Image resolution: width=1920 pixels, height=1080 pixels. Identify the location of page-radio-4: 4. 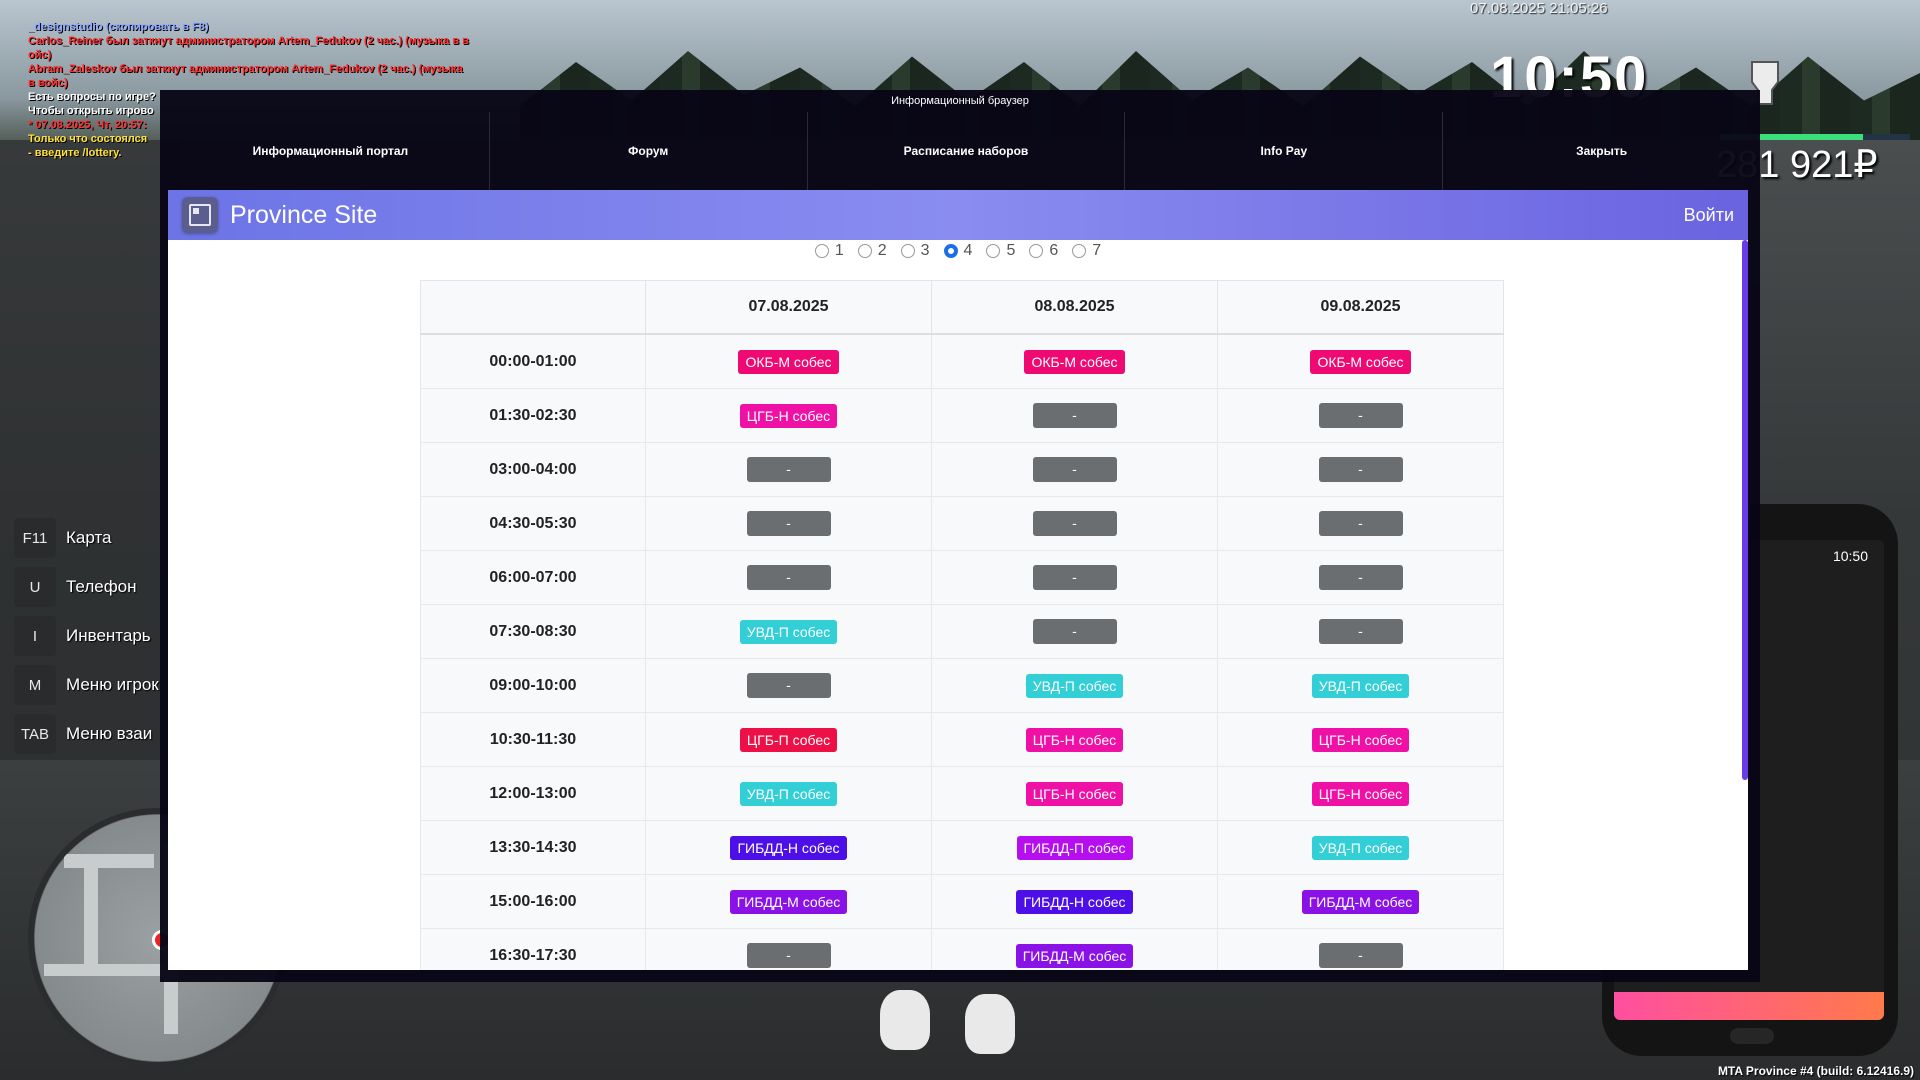
(958, 251).